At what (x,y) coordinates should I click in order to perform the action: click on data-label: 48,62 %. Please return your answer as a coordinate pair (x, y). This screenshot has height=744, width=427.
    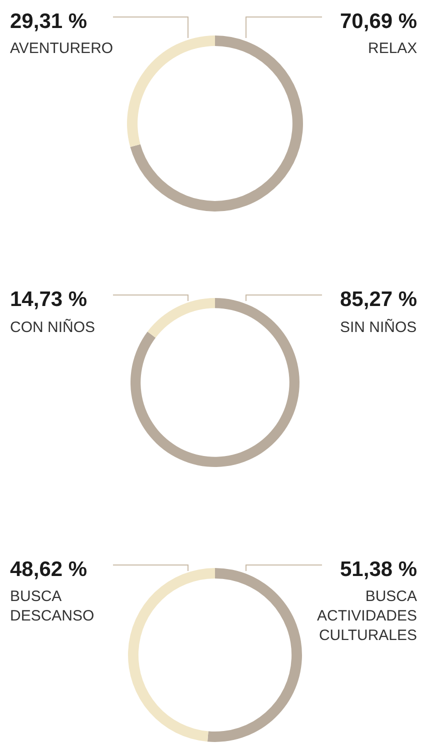
    Looking at the image, I should click on (49, 569).